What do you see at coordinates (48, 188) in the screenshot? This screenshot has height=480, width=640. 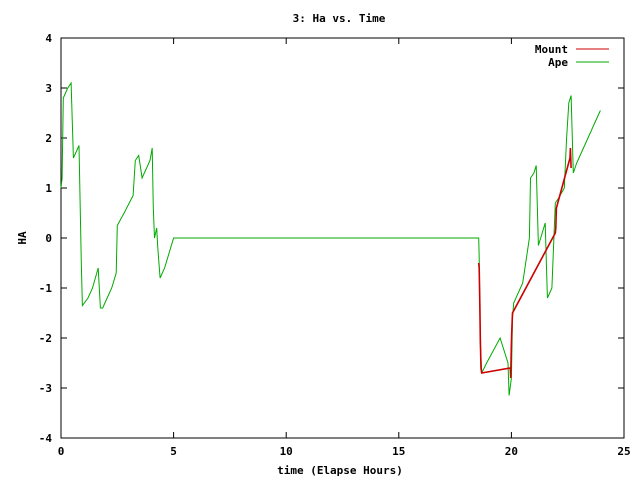 I see `y-tick-label: 1` at bounding box center [48, 188].